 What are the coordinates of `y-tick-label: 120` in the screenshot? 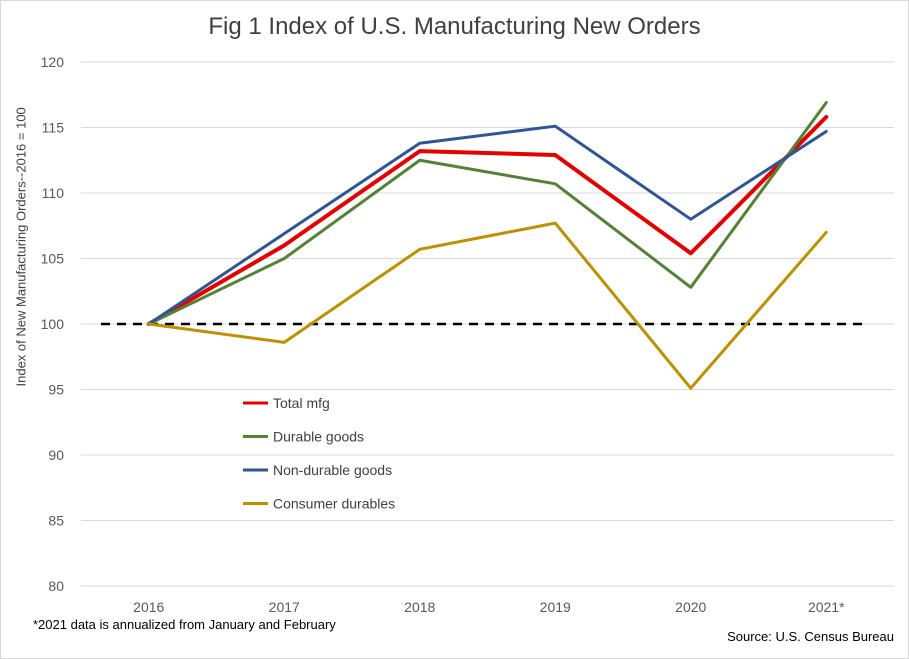 It's located at (53, 62).